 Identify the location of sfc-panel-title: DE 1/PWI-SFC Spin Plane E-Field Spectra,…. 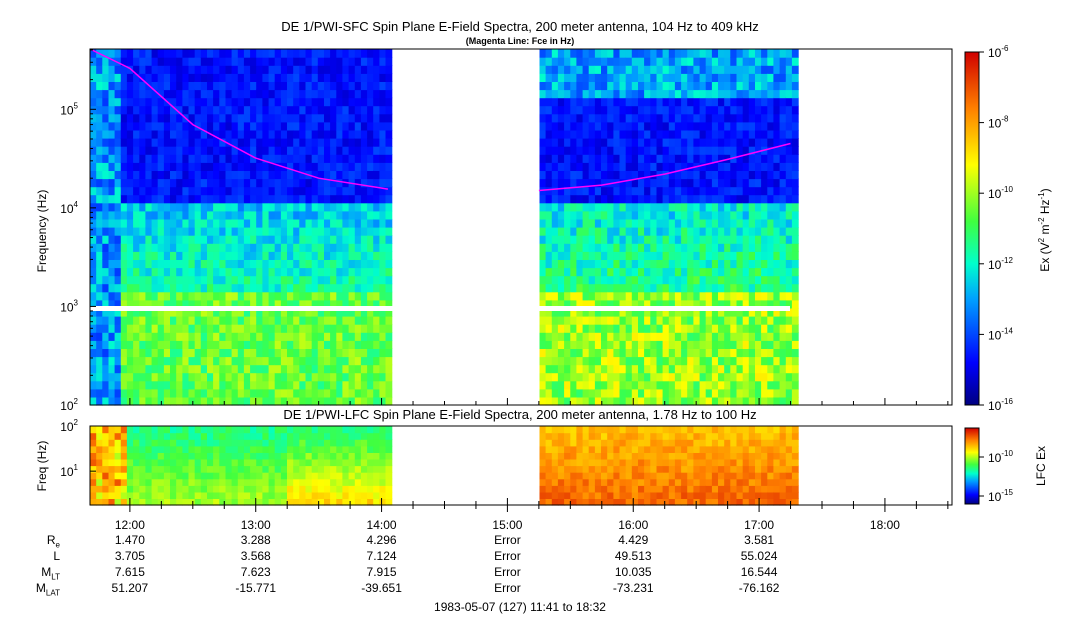
(520, 26).